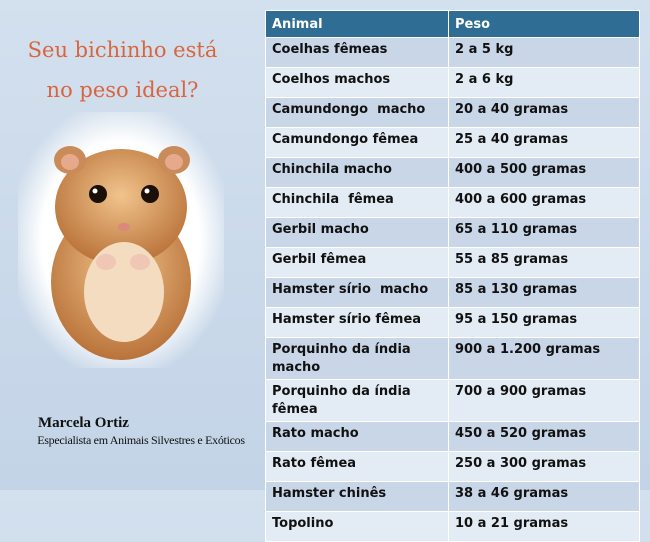 Image resolution: width=650 pixels, height=542 pixels. Describe the element at coordinates (357, 436) in the screenshot. I see `animal-cell: Rato macho` at that location.